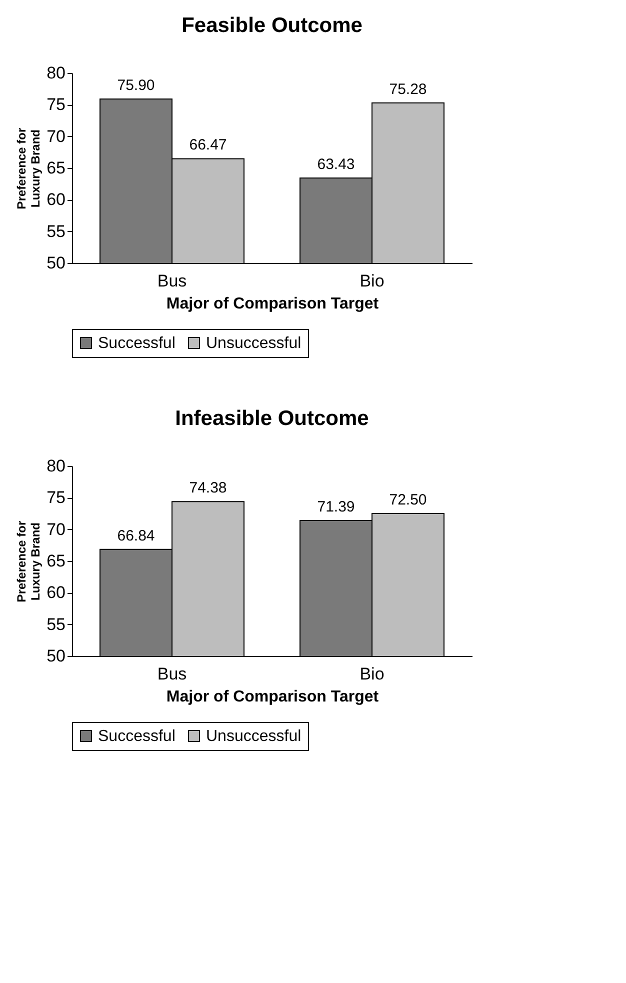  What do you see at coordinates (408, 89) in the screenshot?
I see `data-label: 75.28` at bounding box center [408, 89].